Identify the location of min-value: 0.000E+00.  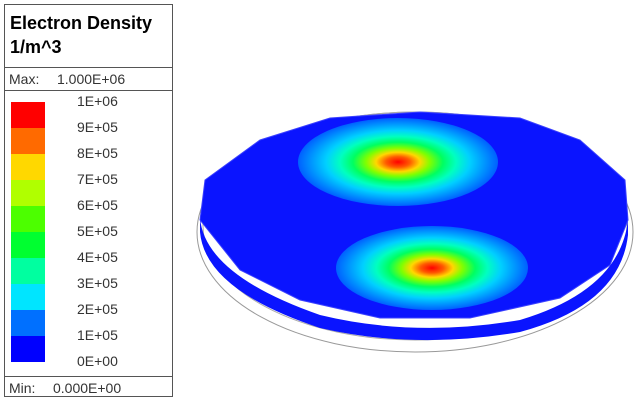
(87, 388).